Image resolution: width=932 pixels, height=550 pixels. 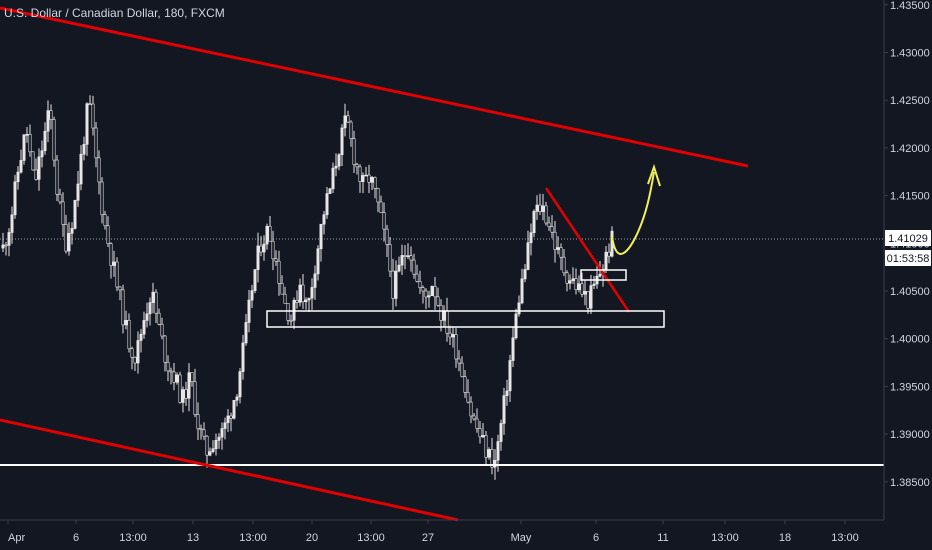 What do you see at coordinates (910, 101) in the screenshot?
I see `y-tick-label: 1.42500` at bounding box center [910, 101].